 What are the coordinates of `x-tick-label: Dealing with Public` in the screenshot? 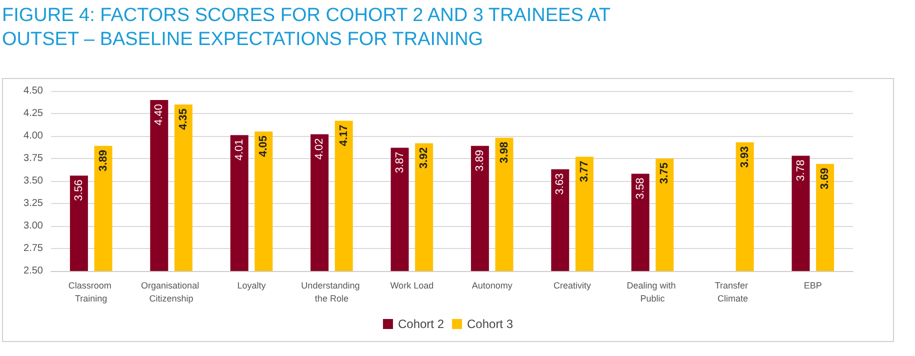 It's located at (652, 292).